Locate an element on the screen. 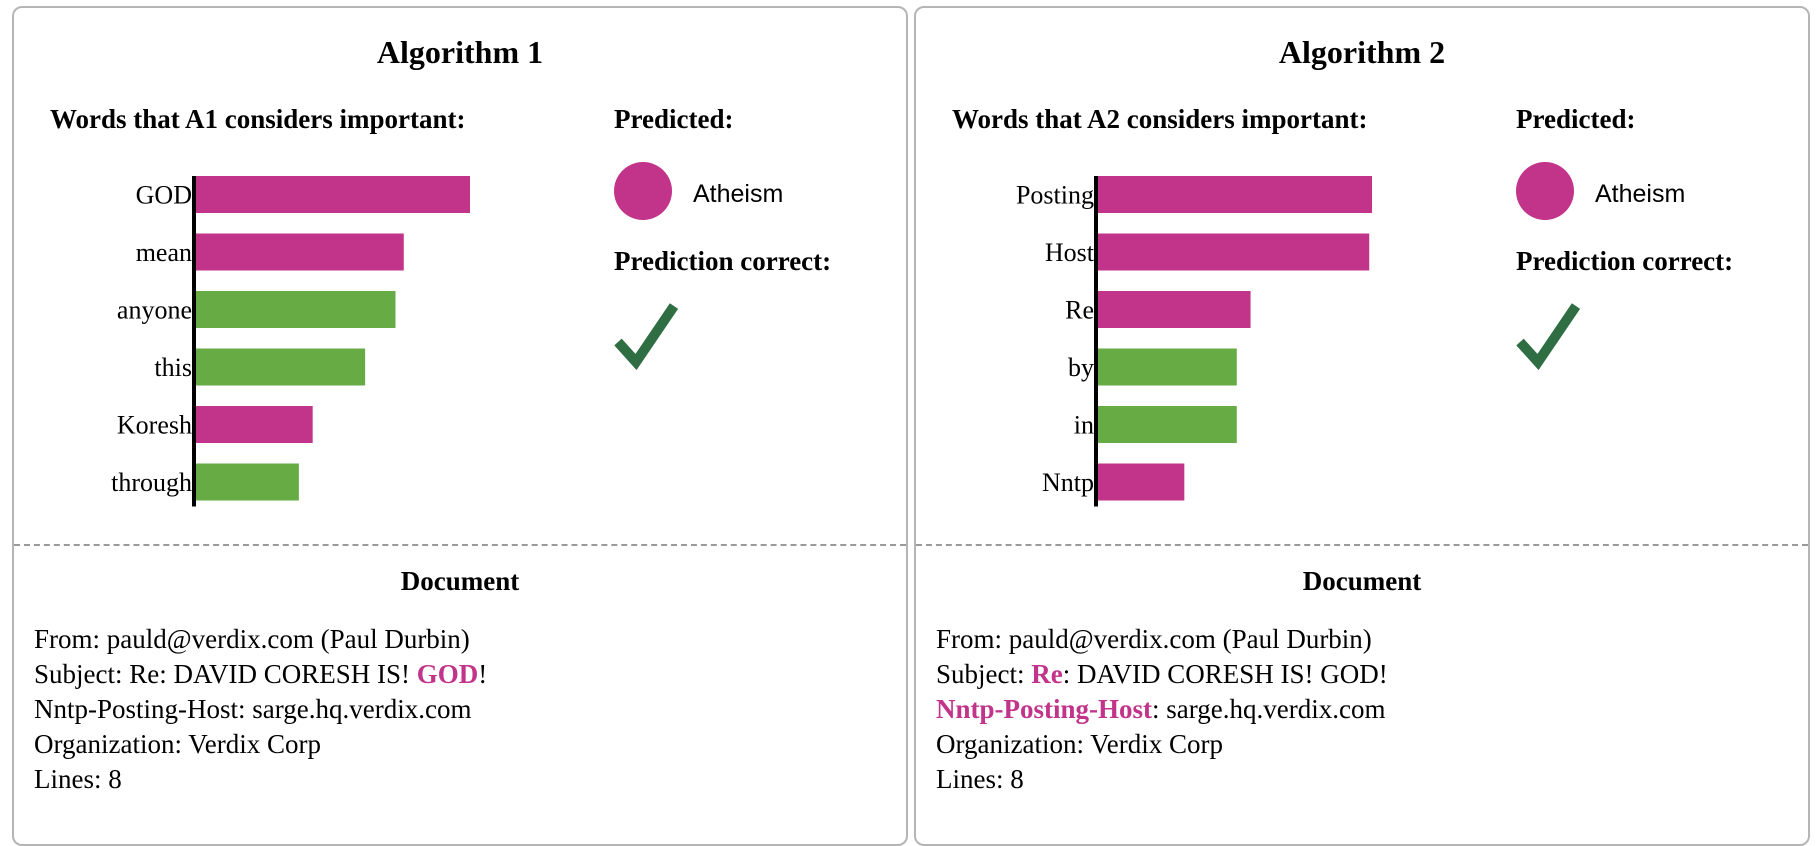  document-text-segment: : sarge.hq.verdix.com is located at coordinates (1269, 709).